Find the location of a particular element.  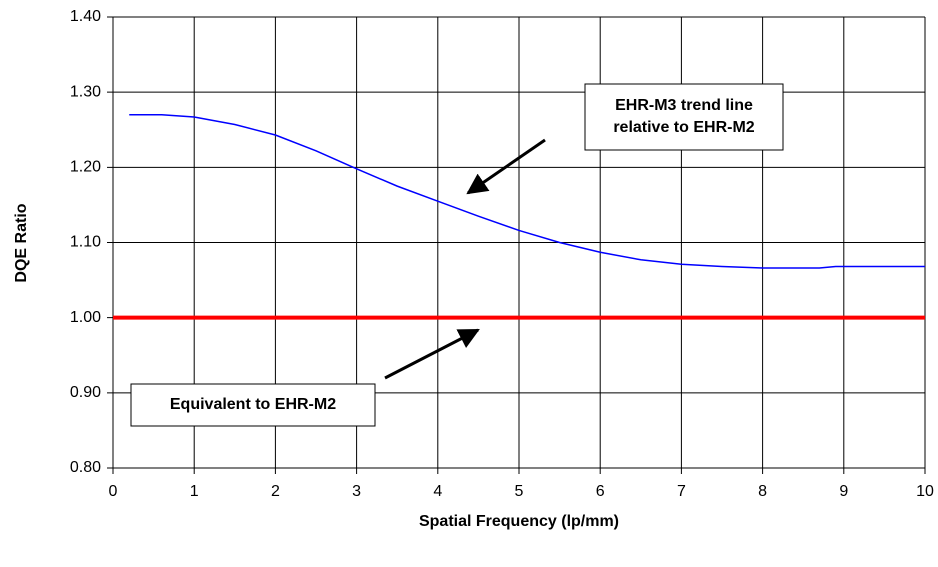

y-tick-label: 0.80 is located at coordinates (85, 467).